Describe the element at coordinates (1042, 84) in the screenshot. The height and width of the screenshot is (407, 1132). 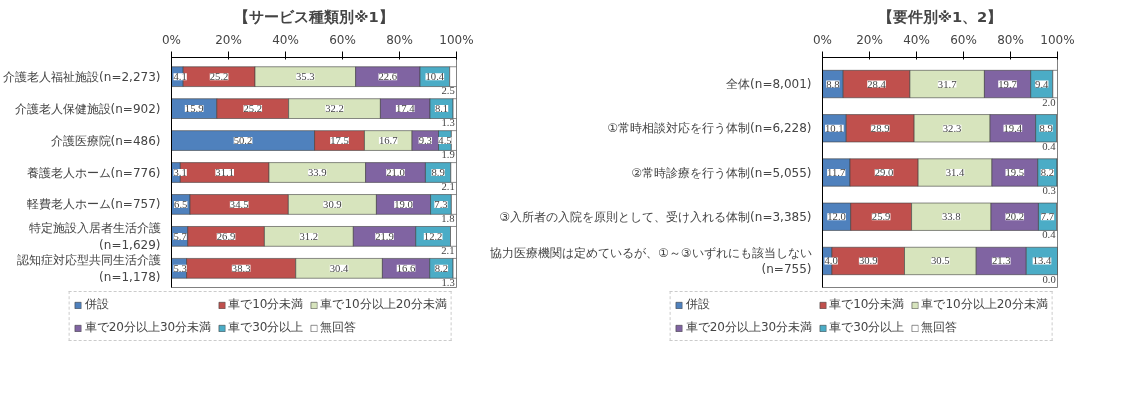
I see `data-label: 9.4` at that location.